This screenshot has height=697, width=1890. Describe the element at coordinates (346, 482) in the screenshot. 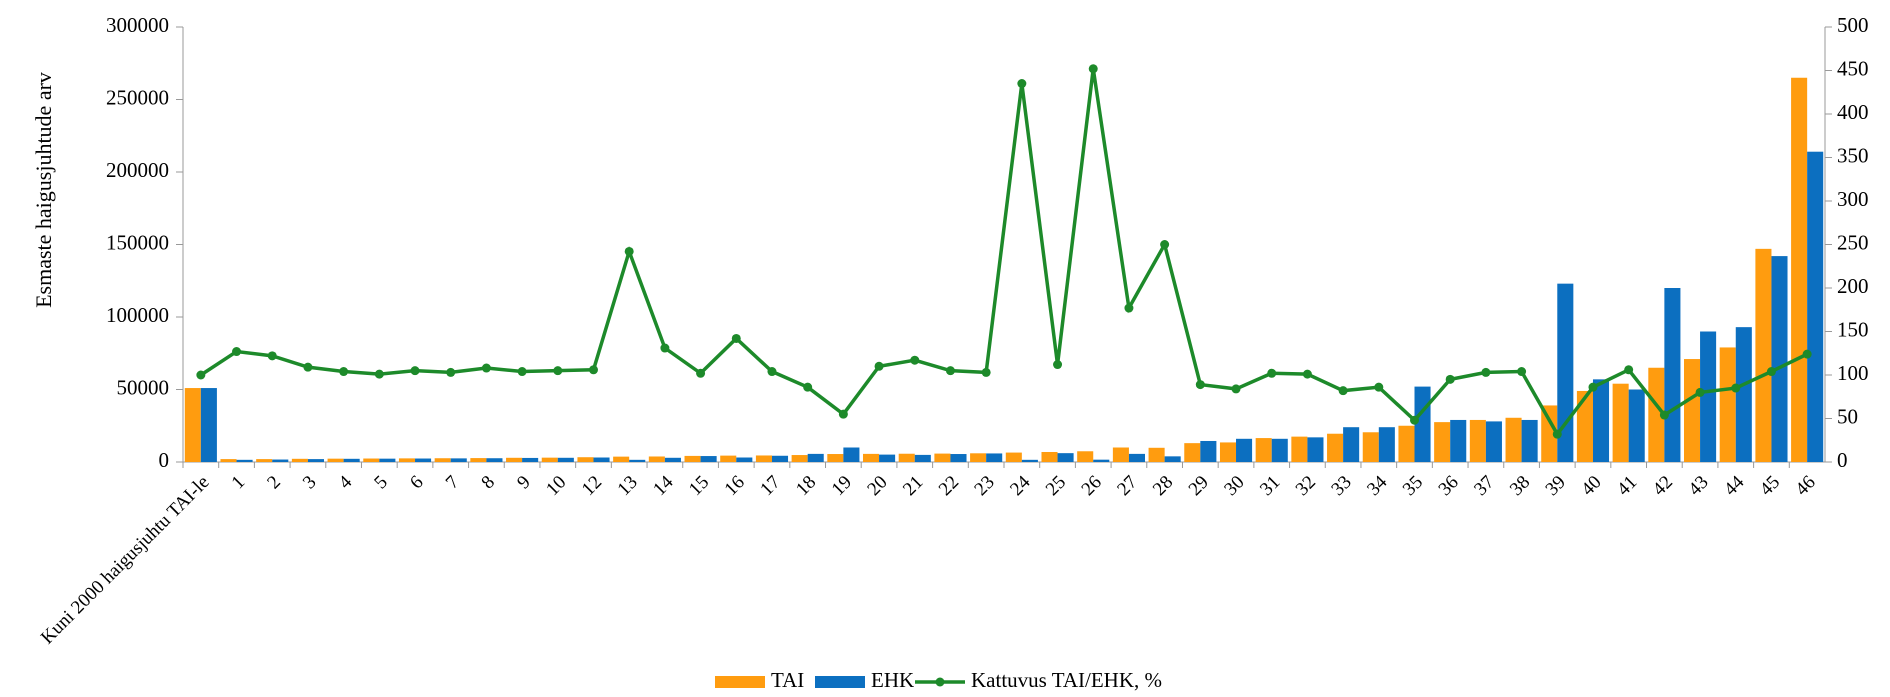

I see `x-tick-label: 4` at that location.